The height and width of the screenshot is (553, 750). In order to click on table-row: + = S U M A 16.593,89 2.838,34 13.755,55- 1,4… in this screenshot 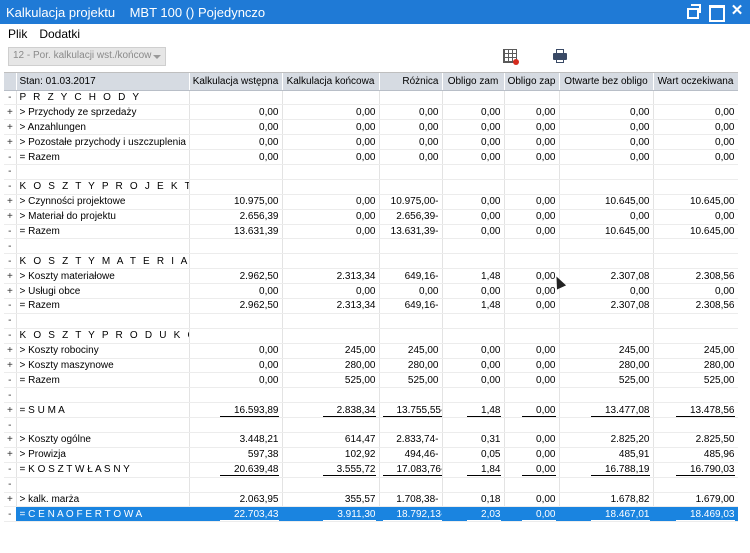, I will do `click(371, 410)`.